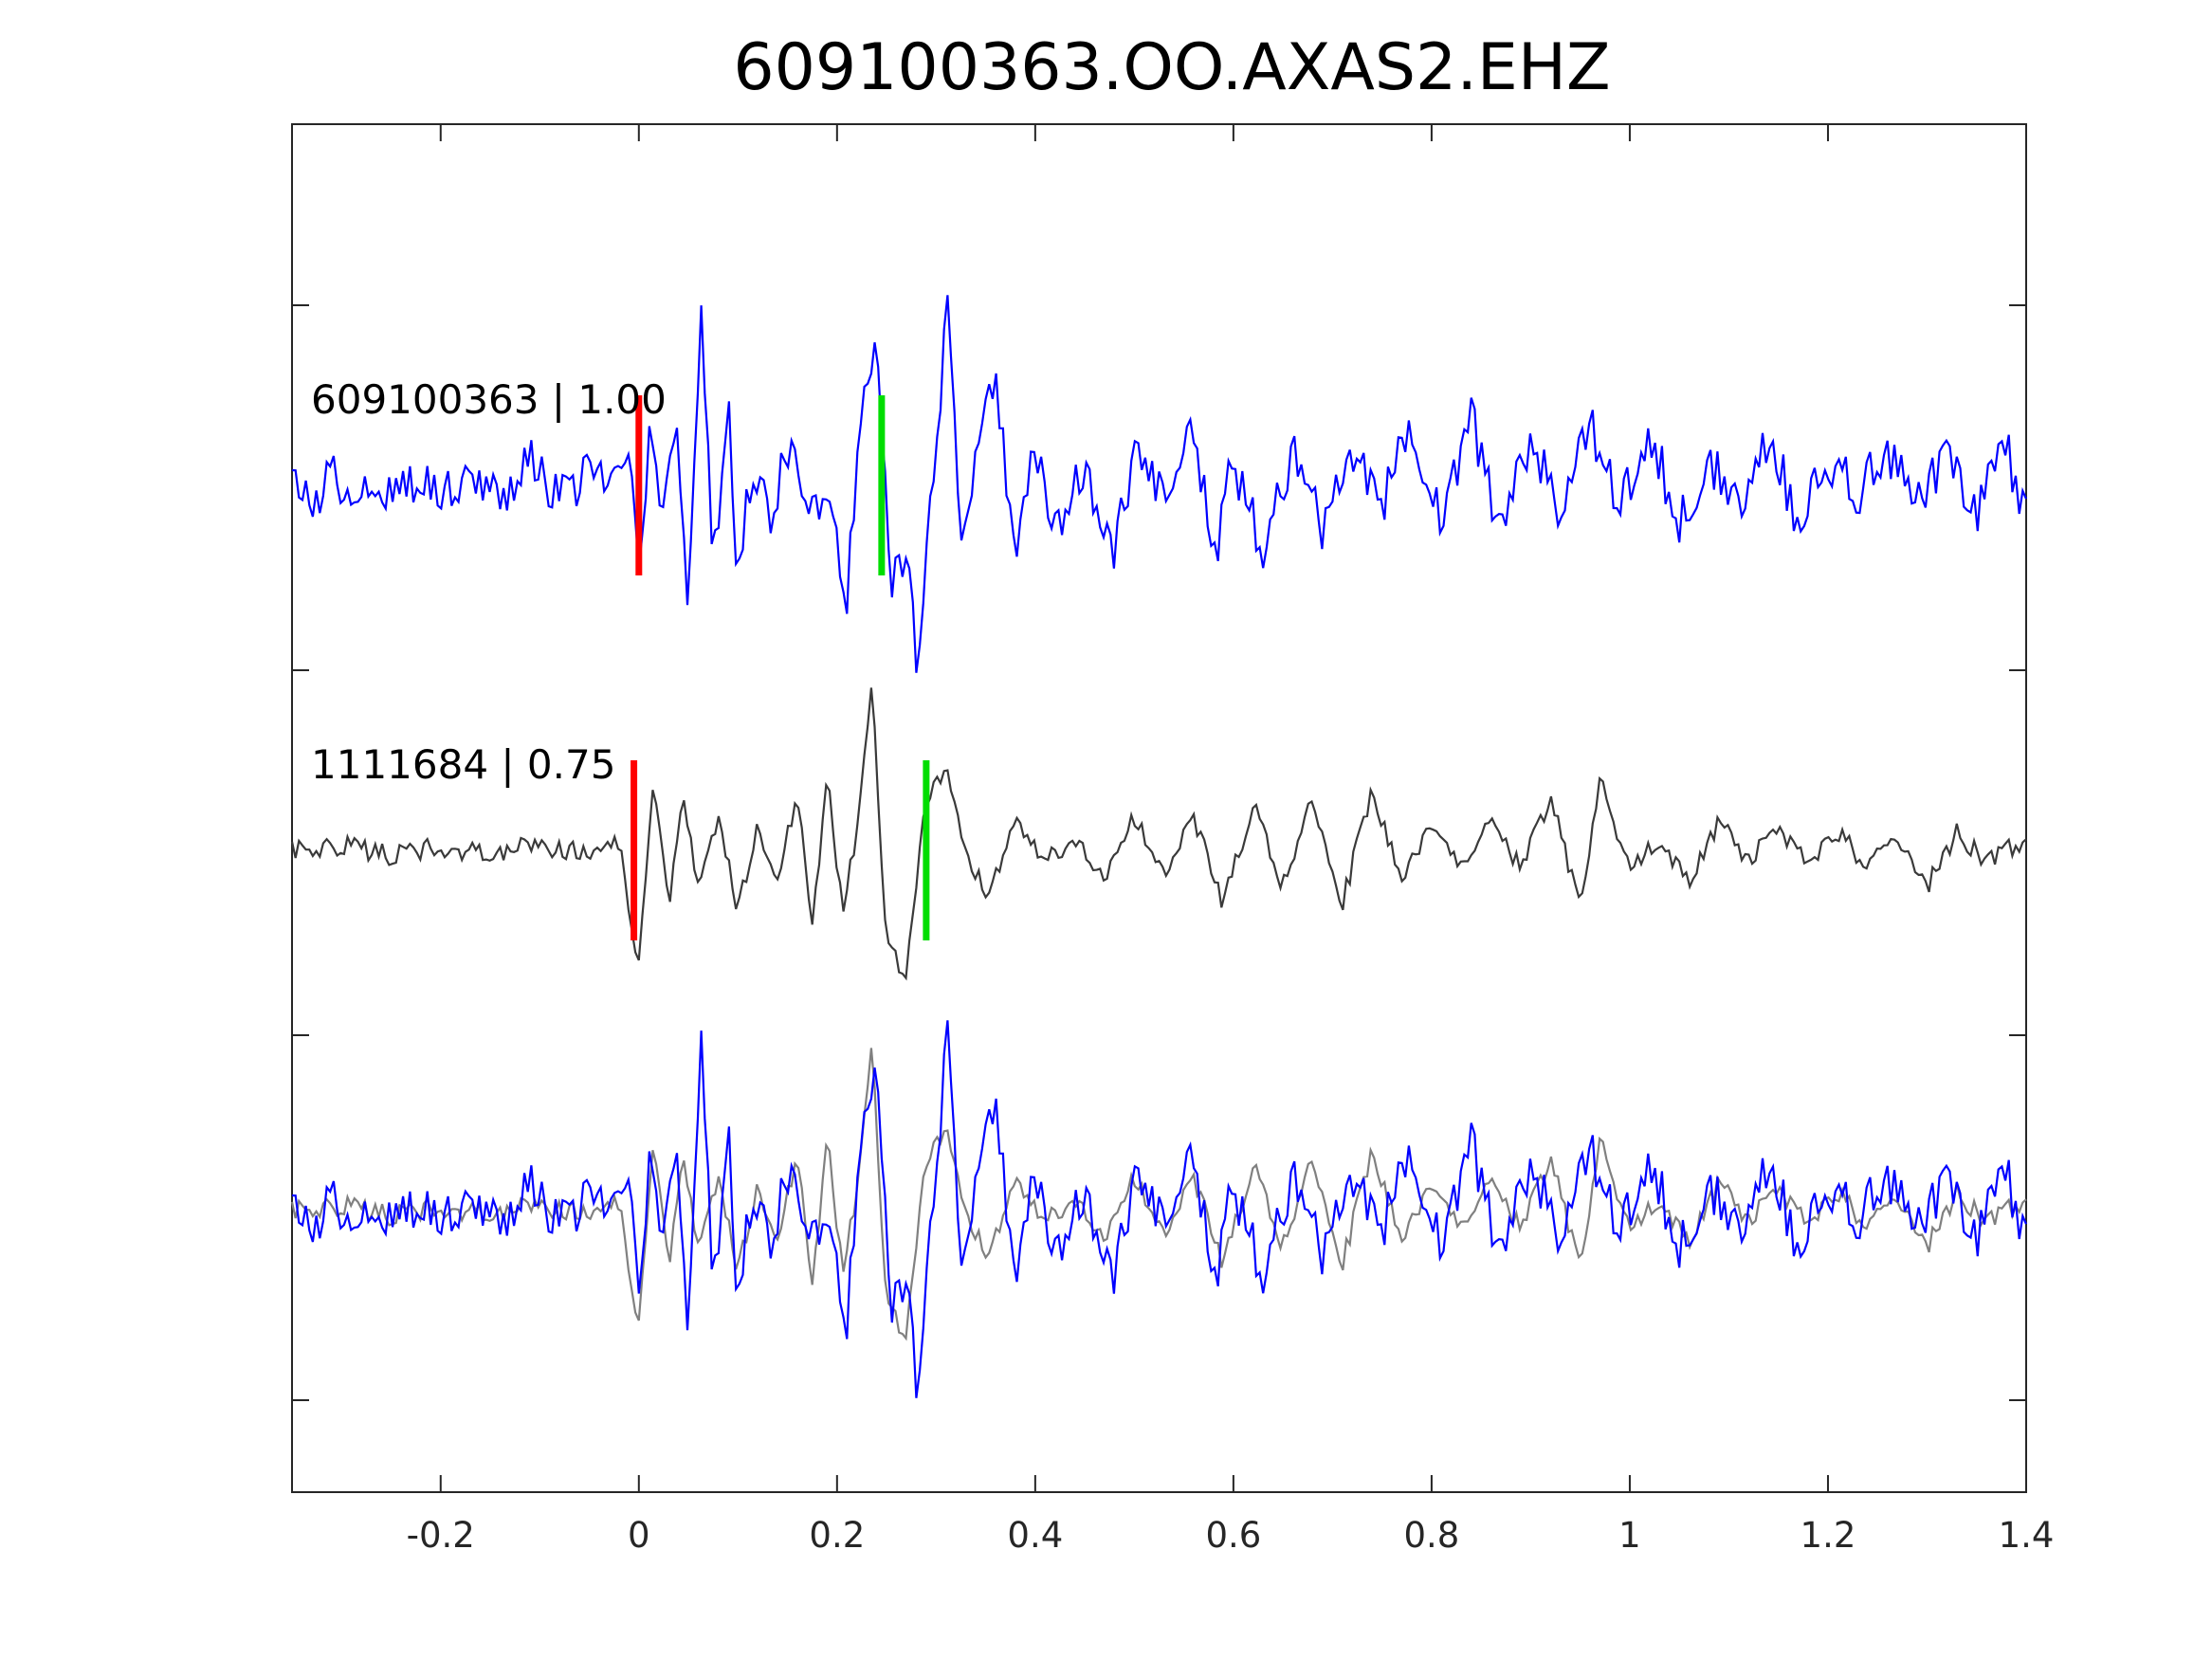 This screenshot has width=2212, height=1659. I want to click on x-tick-label: 0.6, so click(1233, 1535).